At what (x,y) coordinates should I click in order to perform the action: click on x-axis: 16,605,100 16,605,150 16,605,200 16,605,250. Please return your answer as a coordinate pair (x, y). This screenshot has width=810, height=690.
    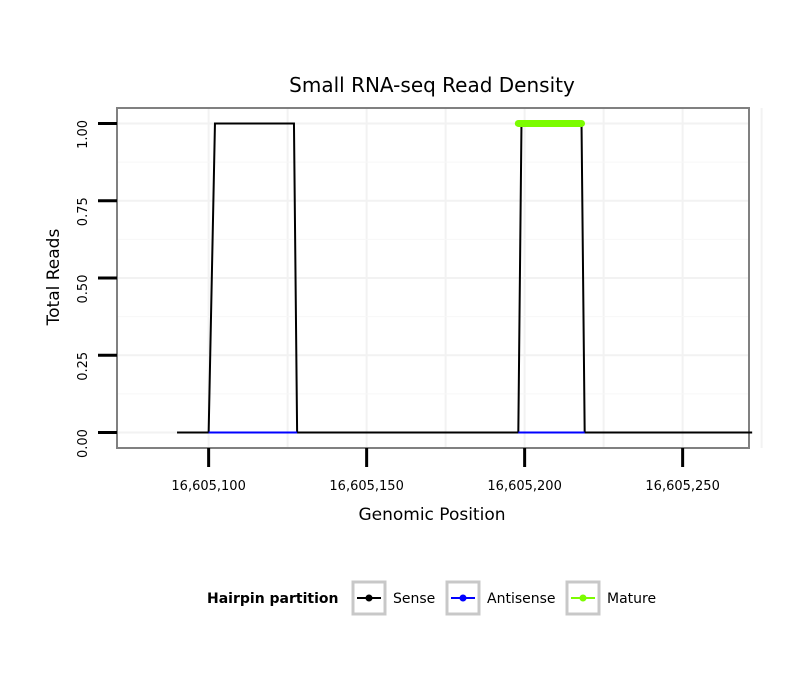
    Looking at the image, I should click on (445, 471).